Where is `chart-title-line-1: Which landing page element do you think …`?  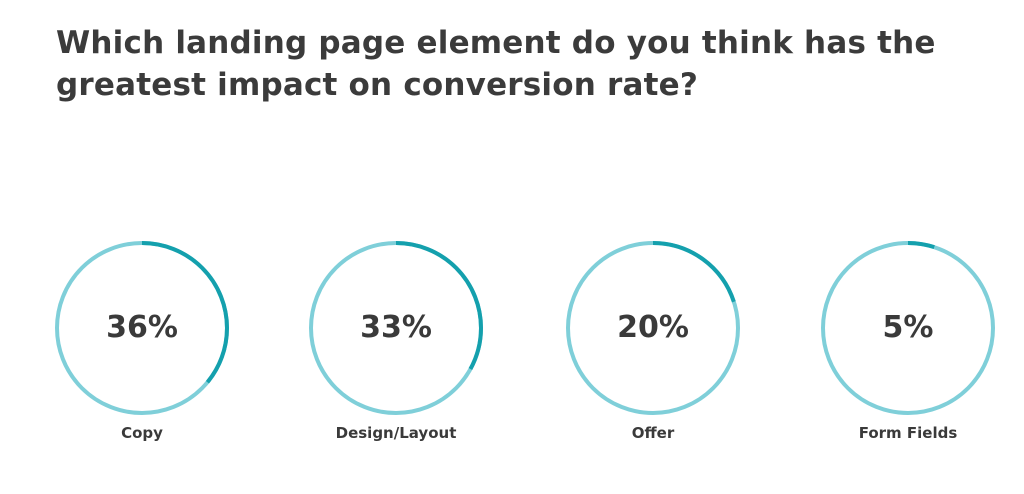 chart-title-line-1: Which landing page element do you think … is located at coordinates (496, 43).